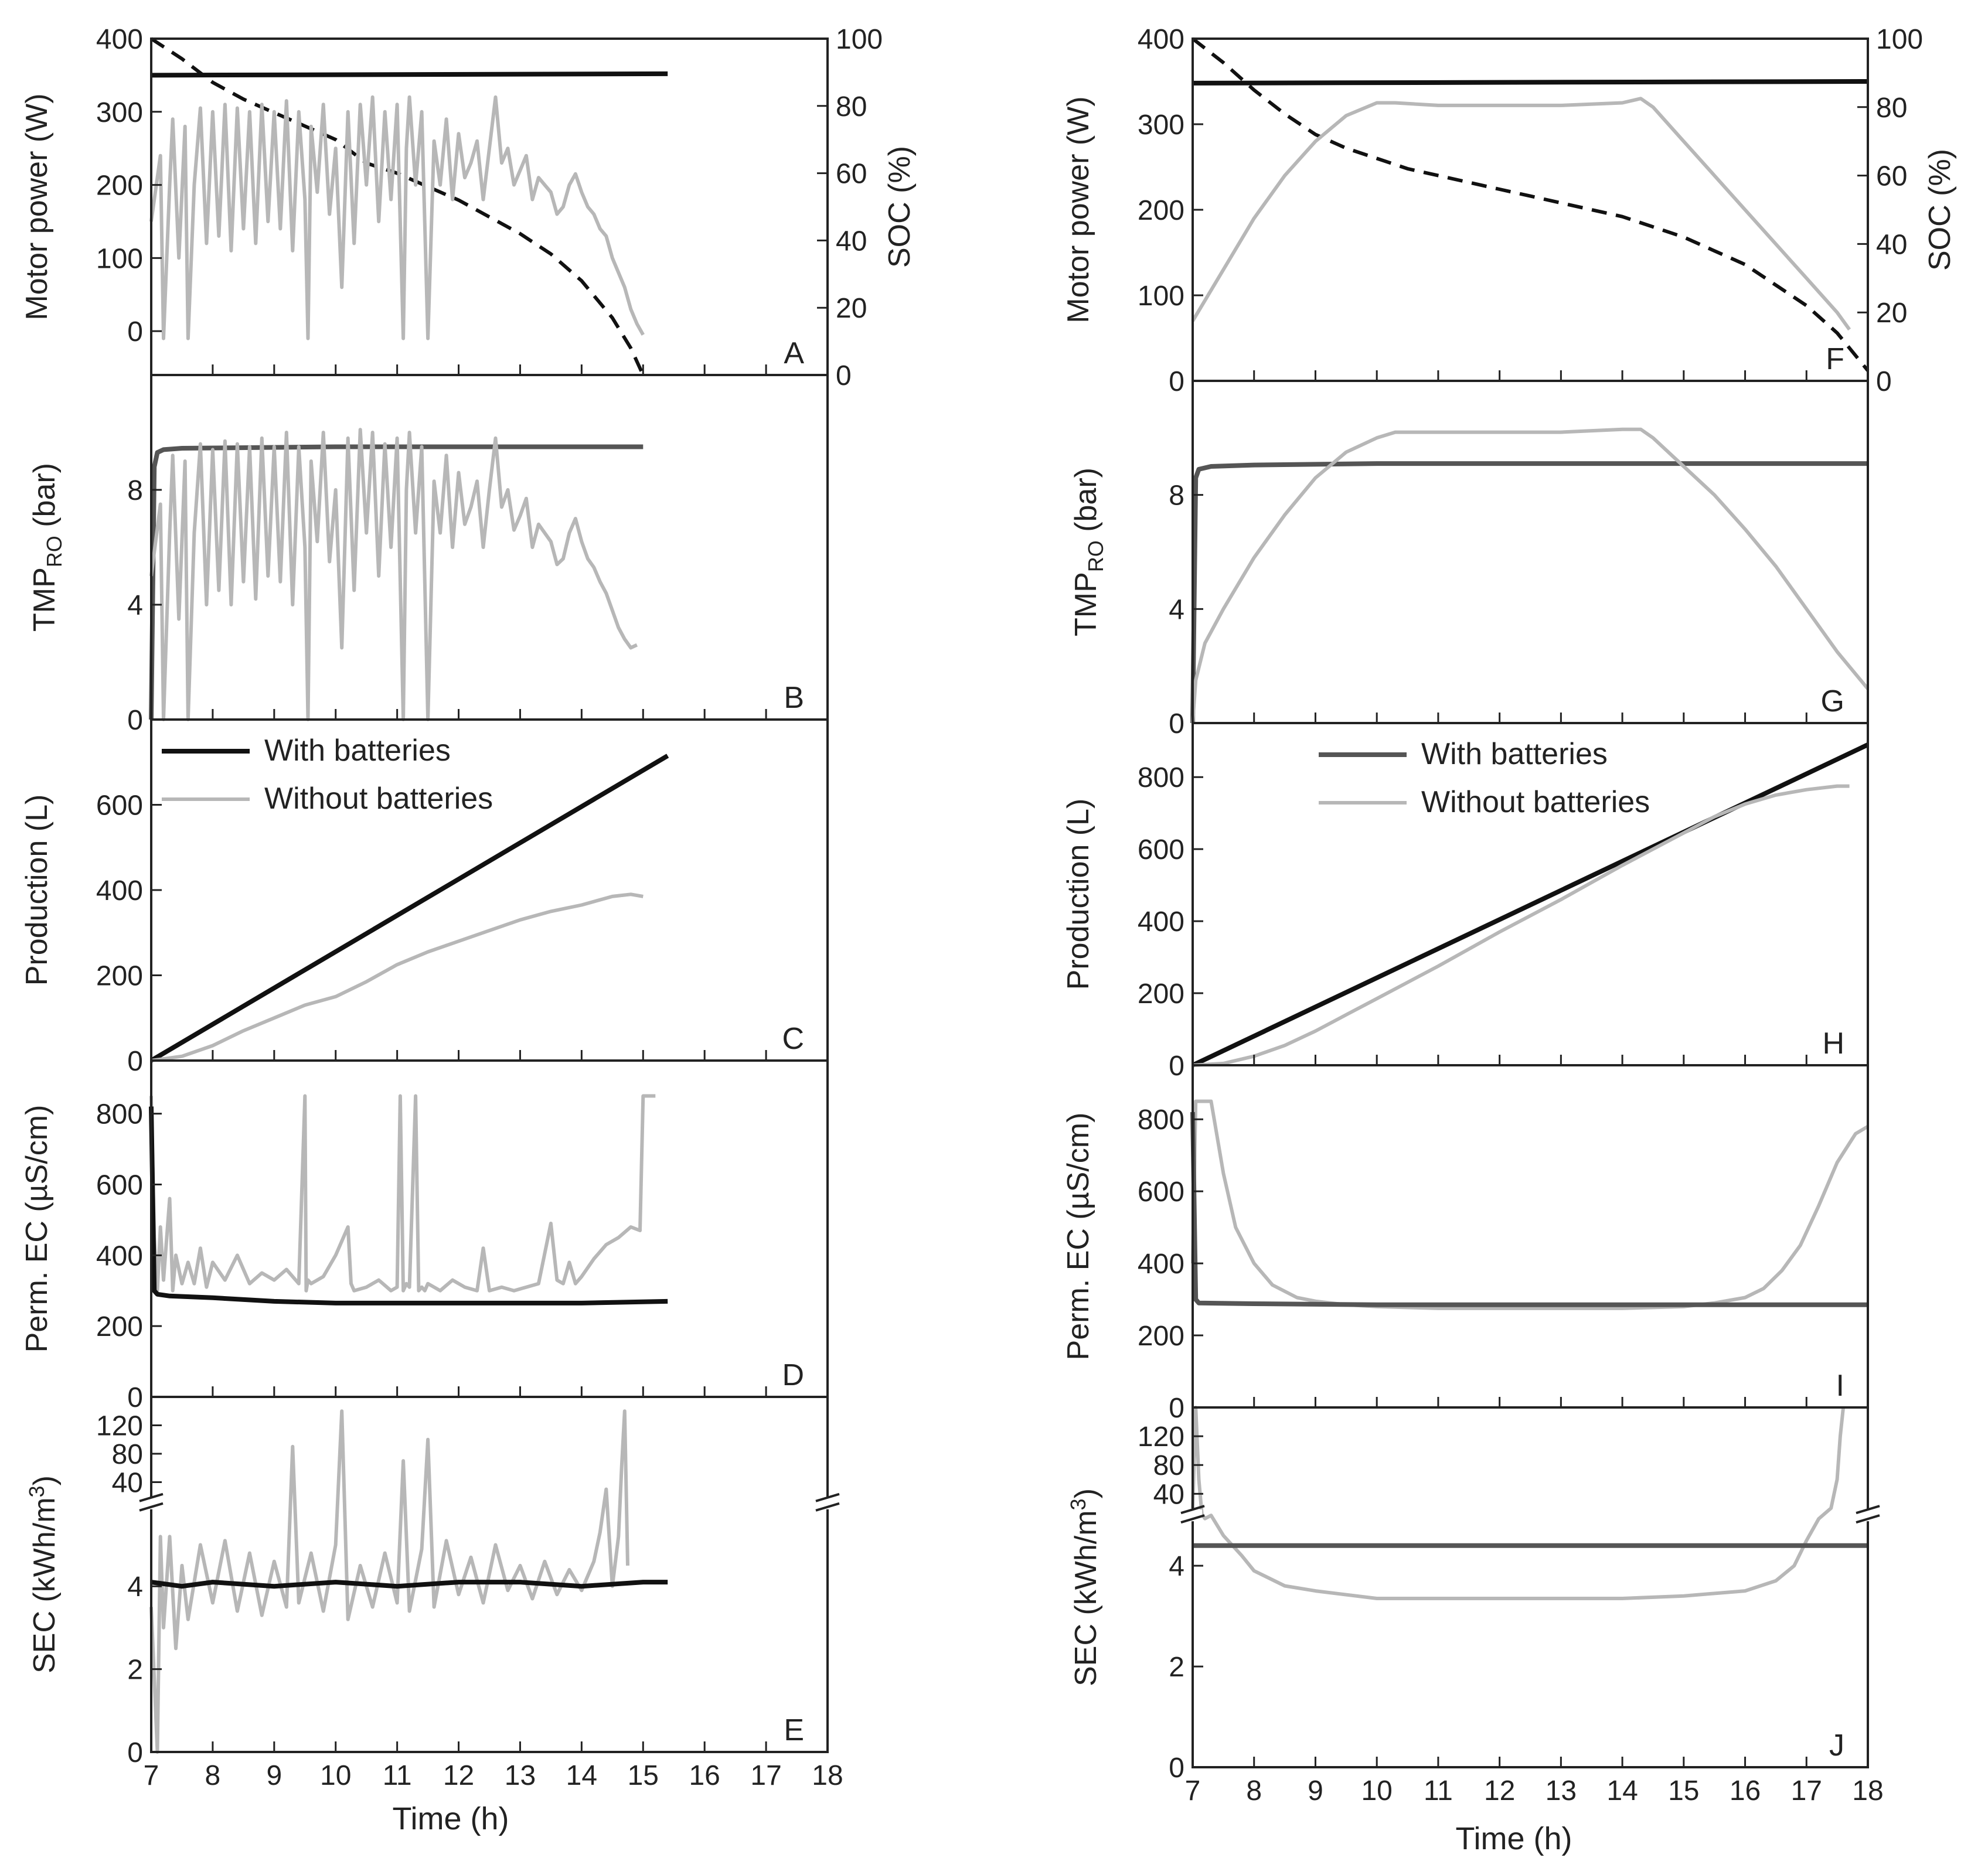  Describe the element at coordinates (1376, 1790) in the screenshot. I see `x-tick-label-J-3: 10` at that location.